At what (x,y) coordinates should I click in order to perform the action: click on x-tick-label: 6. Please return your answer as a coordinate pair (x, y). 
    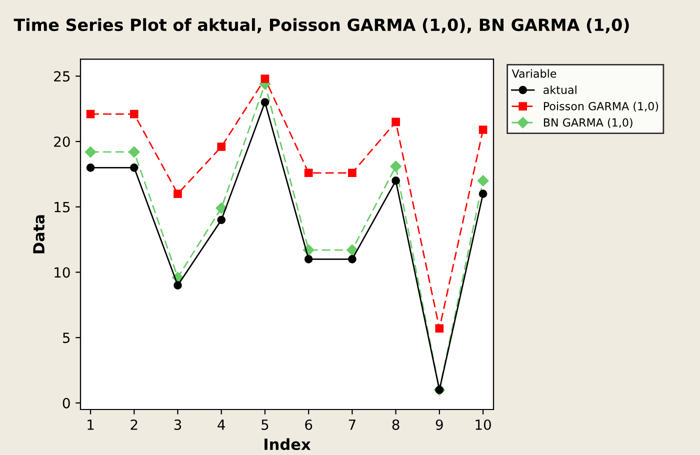
    Looking at the image, I should click on (308, 424).